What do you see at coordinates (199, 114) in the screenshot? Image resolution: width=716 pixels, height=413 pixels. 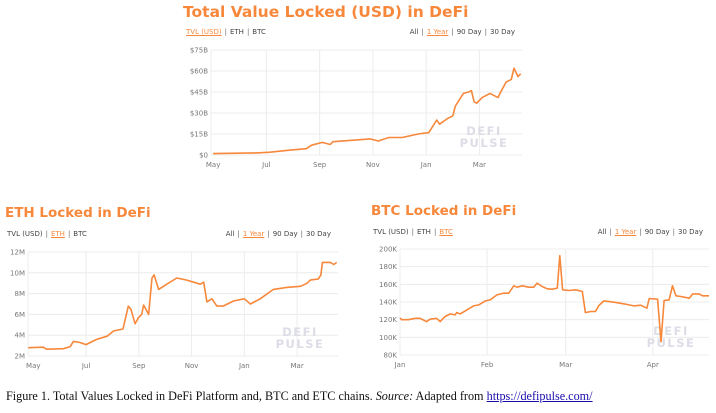 I see `tvl-ytick-label: $30B` at bounding box center [199, 114].